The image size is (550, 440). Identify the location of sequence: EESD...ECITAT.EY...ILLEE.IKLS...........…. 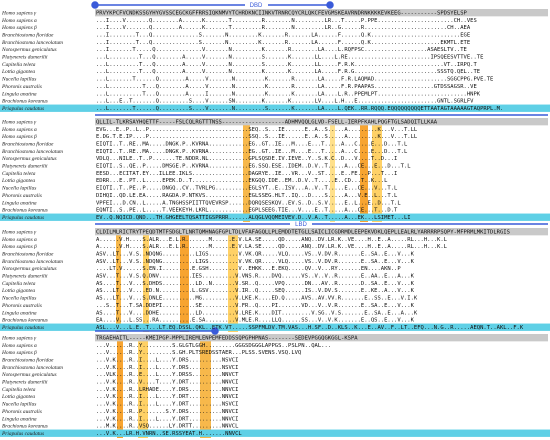
(246, 174).